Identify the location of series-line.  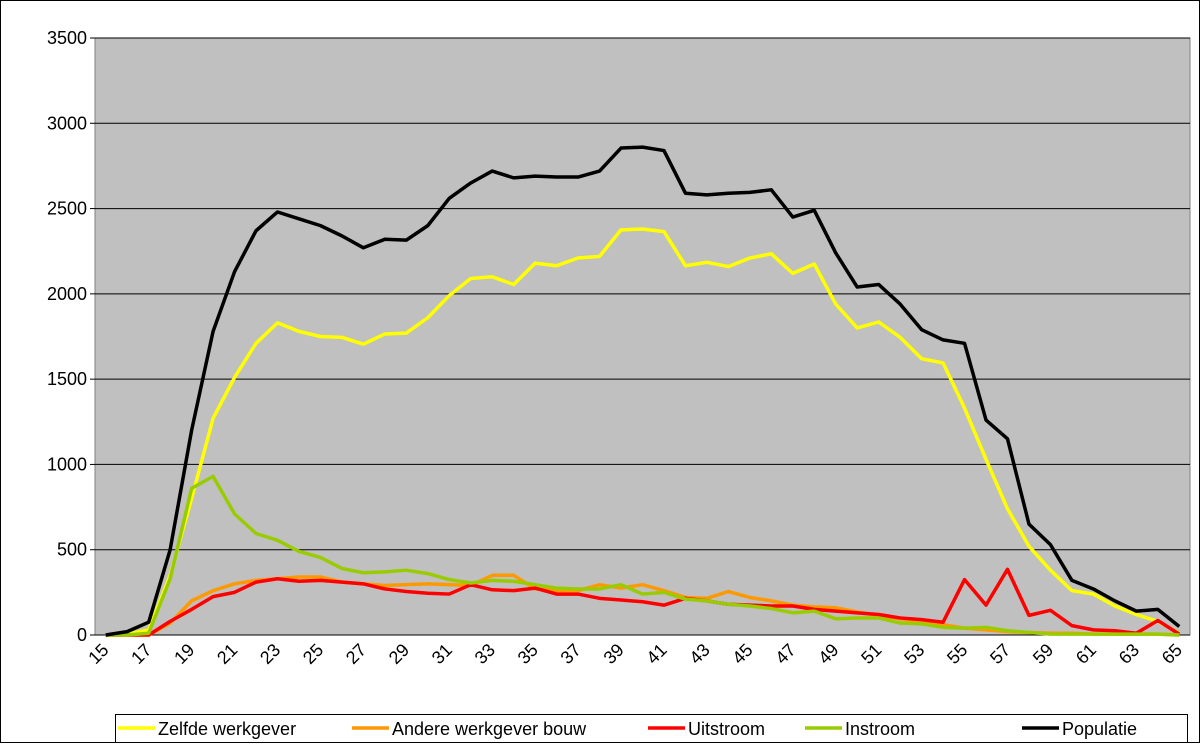
(643, 602).